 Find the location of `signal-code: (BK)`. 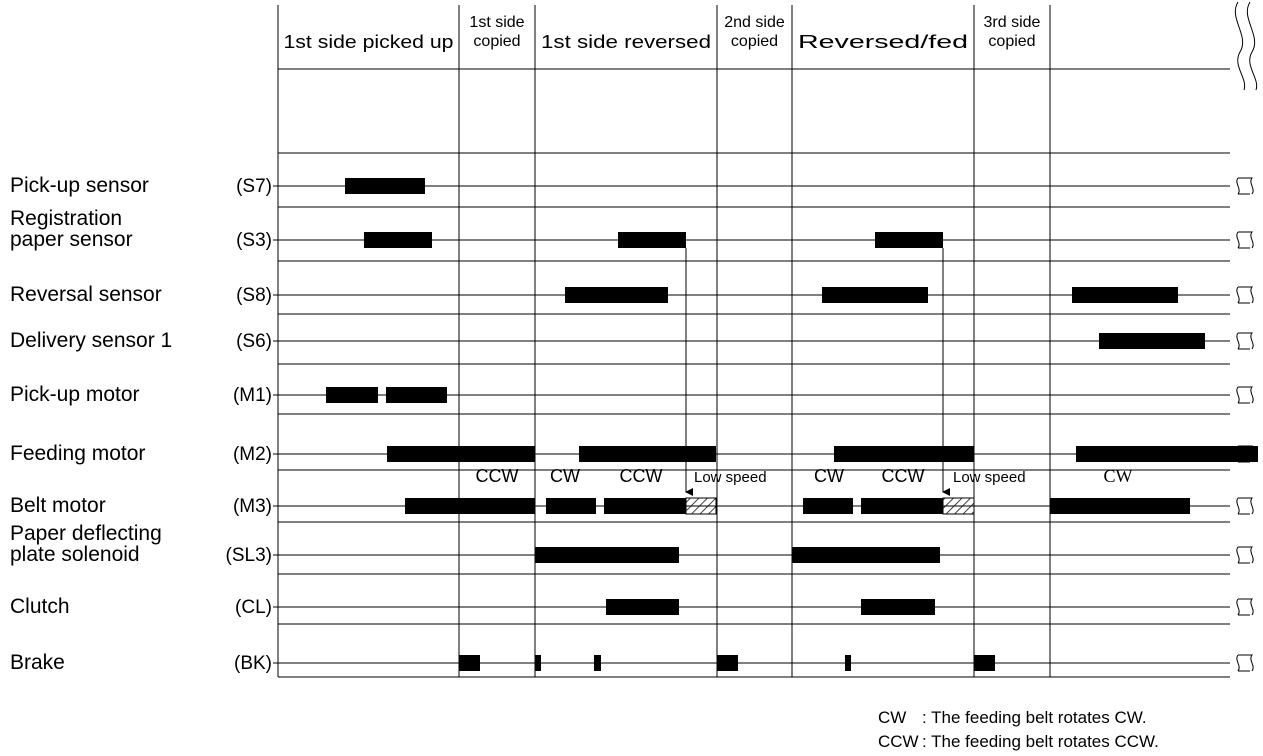

signal-code: (BK) is located at coordinates (253, 663).